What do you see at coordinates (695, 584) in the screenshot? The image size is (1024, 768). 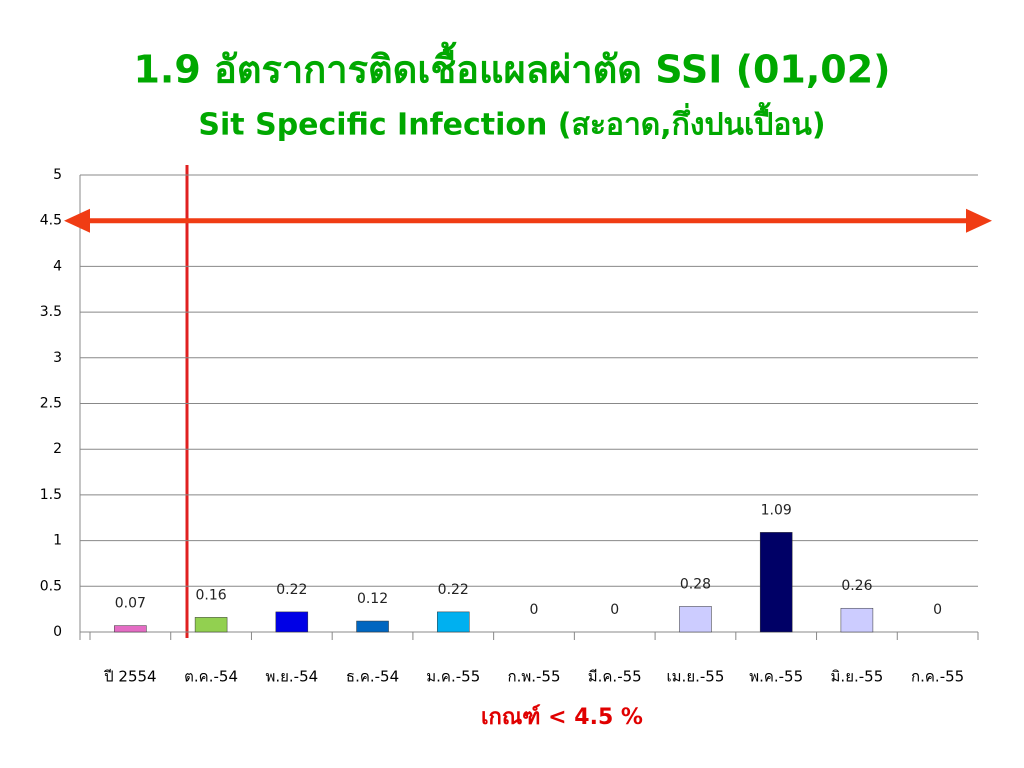 I see `value-label: 0.28` at bounding box center [695, 584].